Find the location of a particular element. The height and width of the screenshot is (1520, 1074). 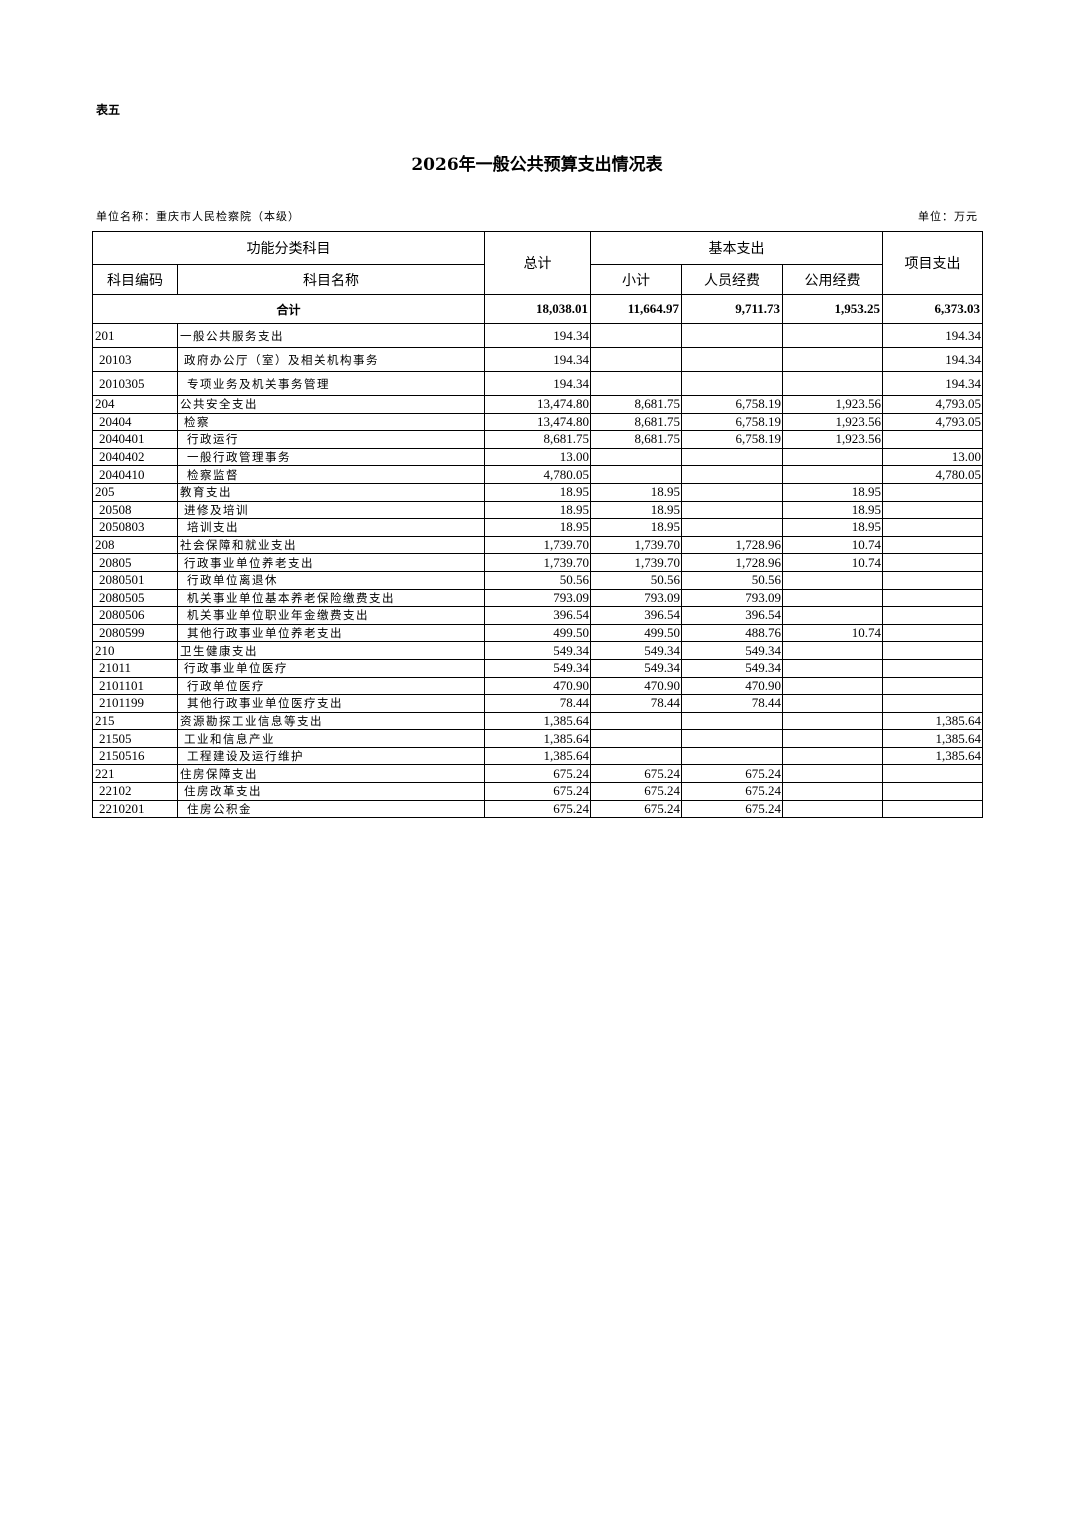

cell-subtotal: 396.54 is located at coordinates (636, 615).